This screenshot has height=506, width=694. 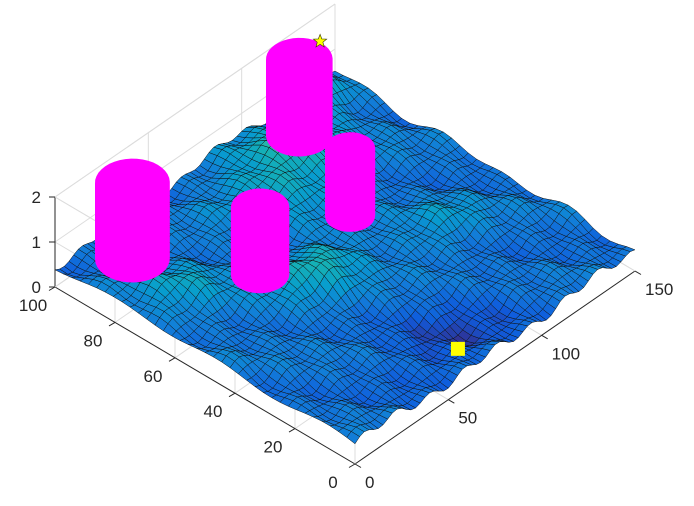 I want to click on y-tick-label: 20, so click(x=273, y=447).